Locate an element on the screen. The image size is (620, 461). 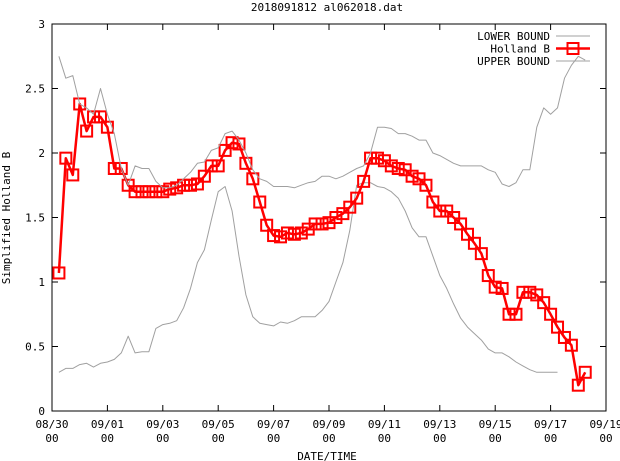
y-axis-title: Simplified Holland B is located at coordinates (6, 217).